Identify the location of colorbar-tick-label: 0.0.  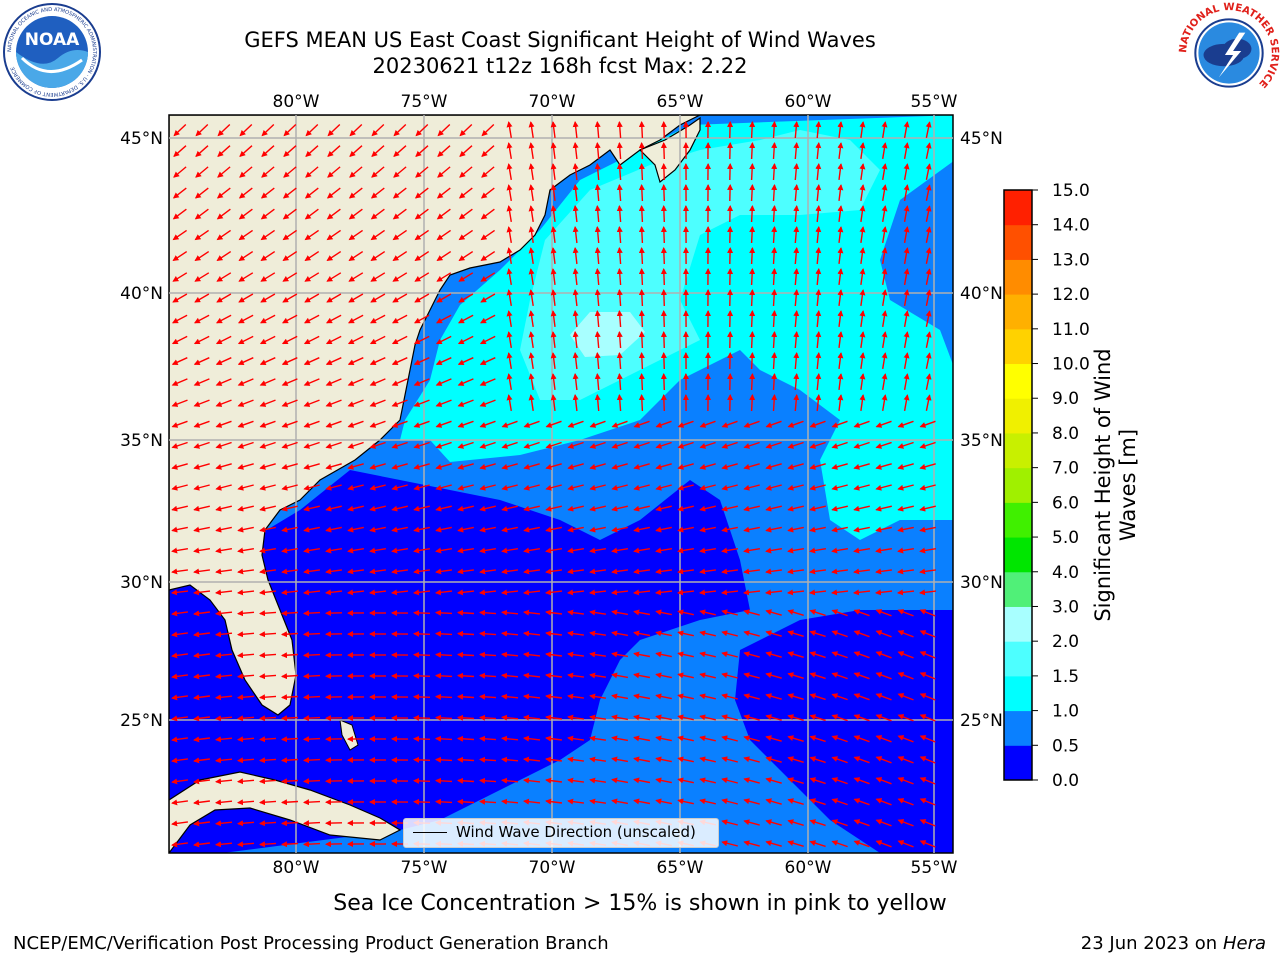
(1065, 781).